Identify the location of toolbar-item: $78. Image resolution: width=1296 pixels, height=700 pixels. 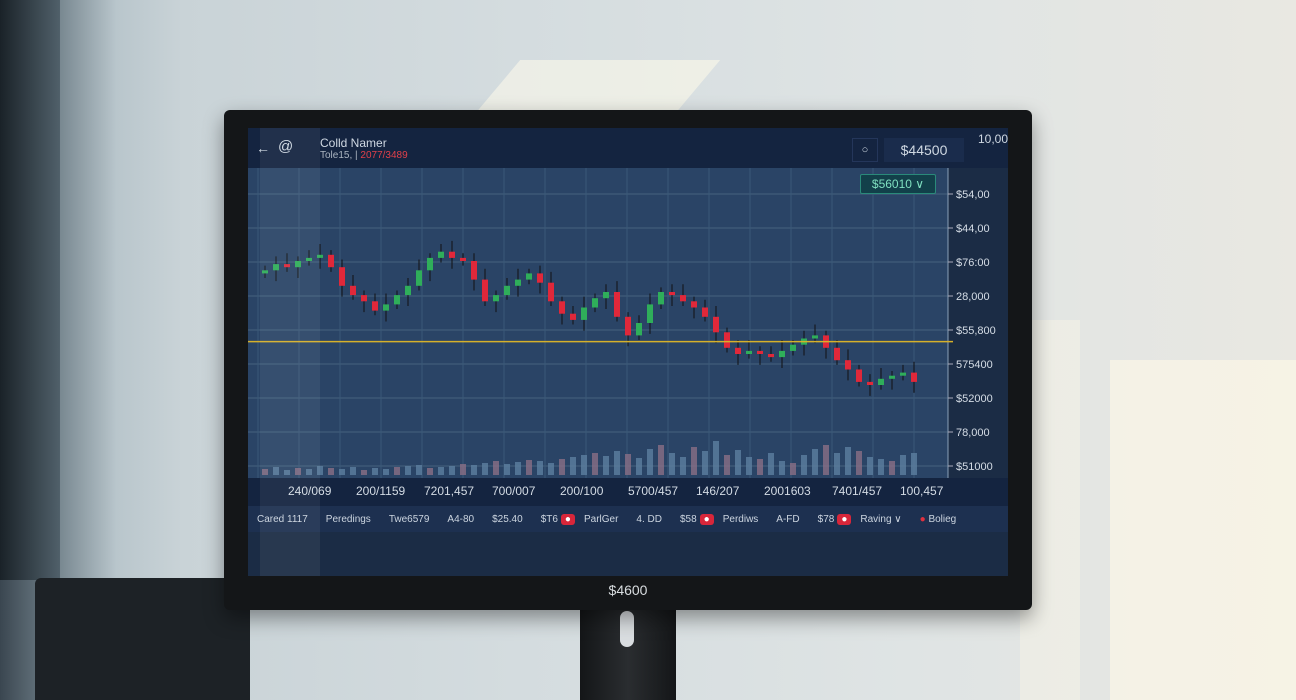
(826, 519).